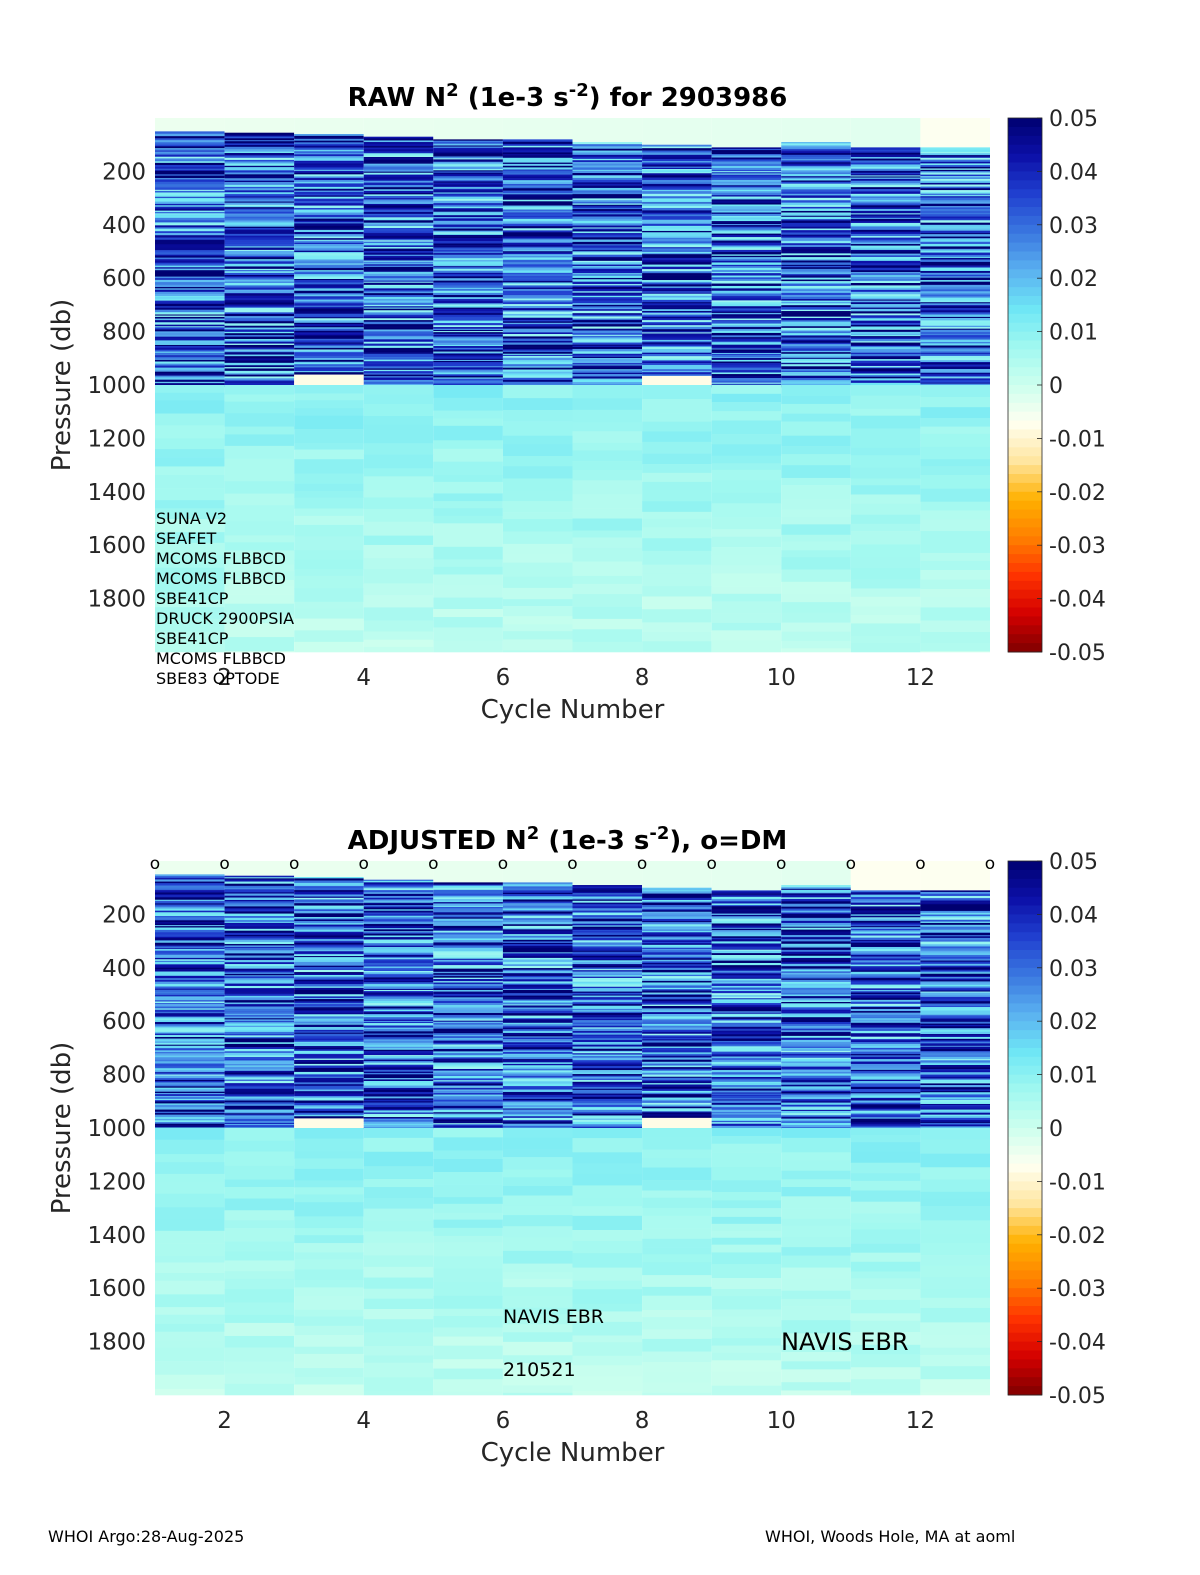 Image resolution: width=1200 pixels, height=1575 pixels. Describe the element at coordinates (642, 1421) in the screenshot. I see `x-tick-label: 8` at that location.